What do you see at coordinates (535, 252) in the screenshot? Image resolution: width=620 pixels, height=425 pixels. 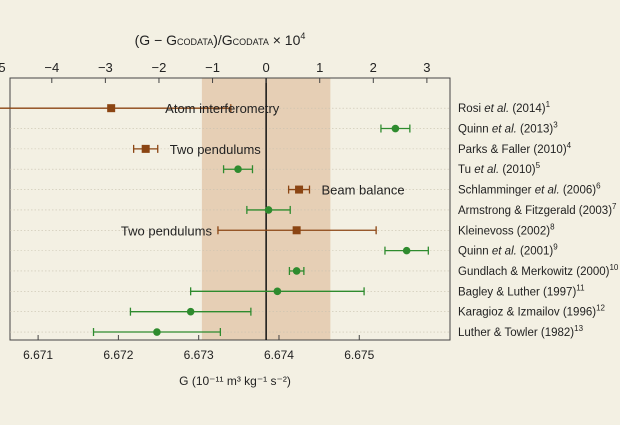 I see `label-year: (2001)` at bounding box center [535, 252].